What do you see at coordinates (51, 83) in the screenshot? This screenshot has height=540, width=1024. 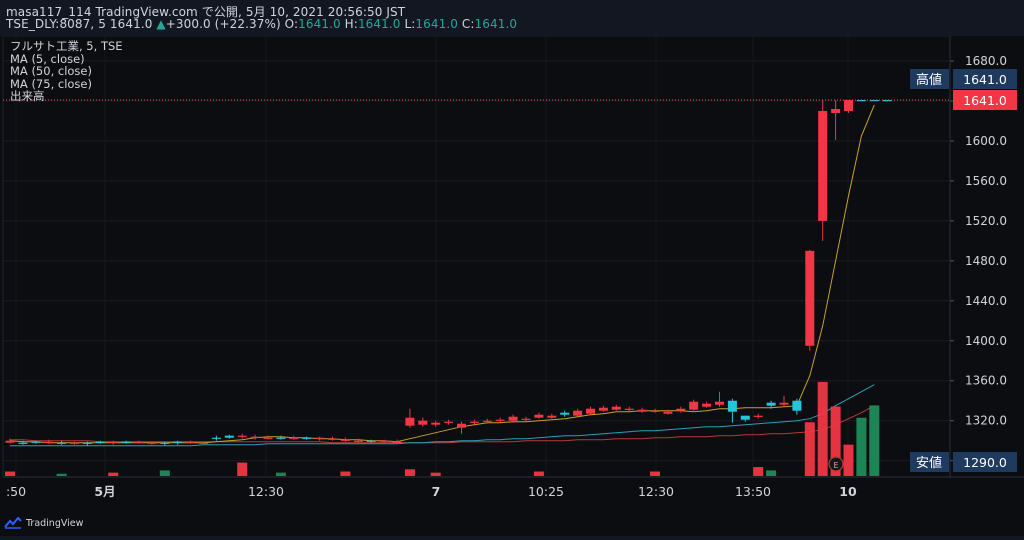 I see `legend-ma75: MA (75, close)` at bounding box center [51, 83].